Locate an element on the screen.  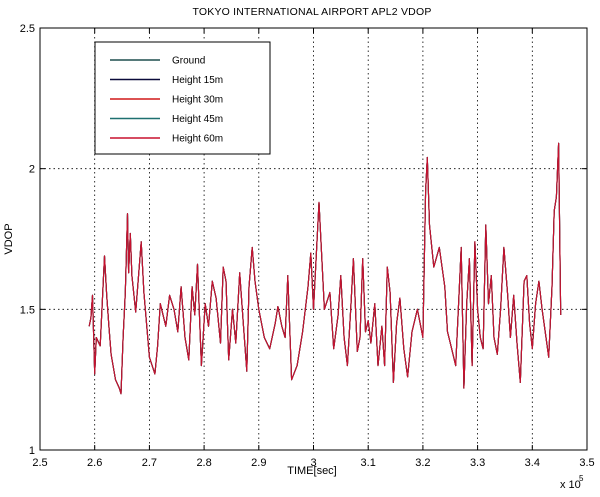
x-tick-label: 2.8 is located at coordinates (203, 463).